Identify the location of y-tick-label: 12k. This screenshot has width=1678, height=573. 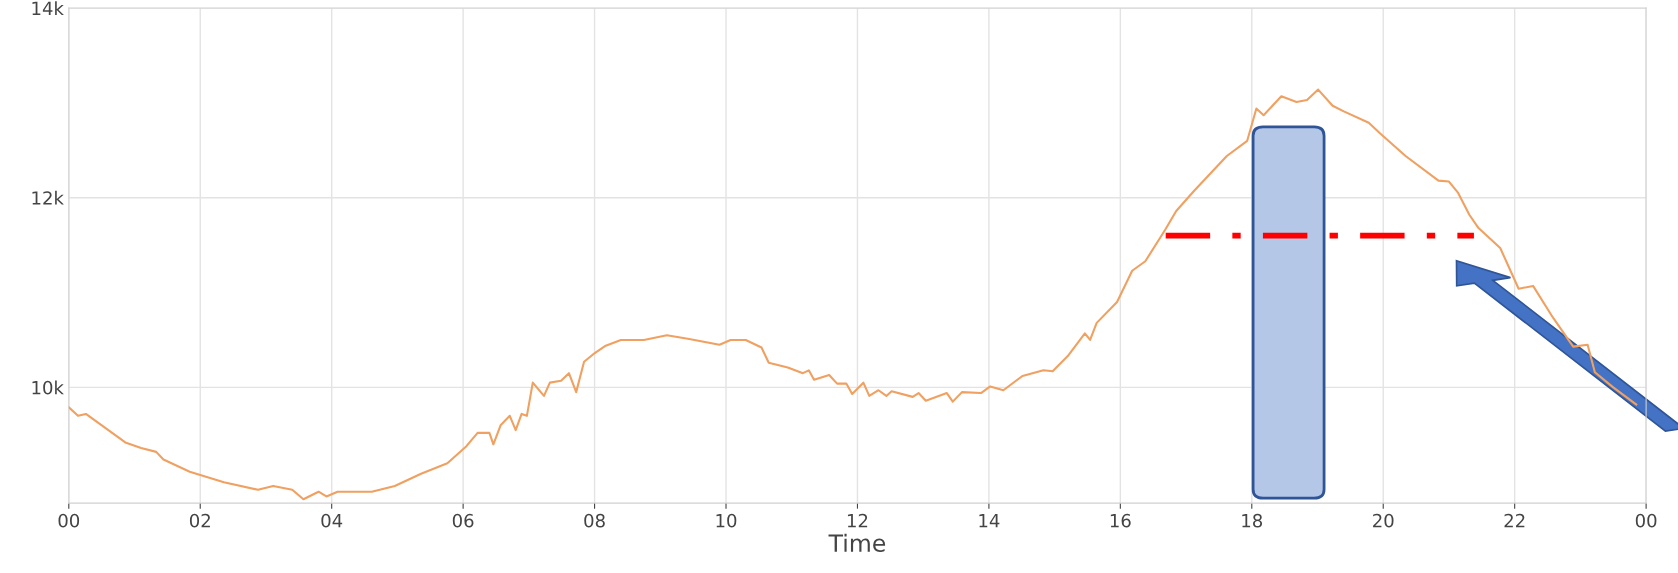
(48, 197).